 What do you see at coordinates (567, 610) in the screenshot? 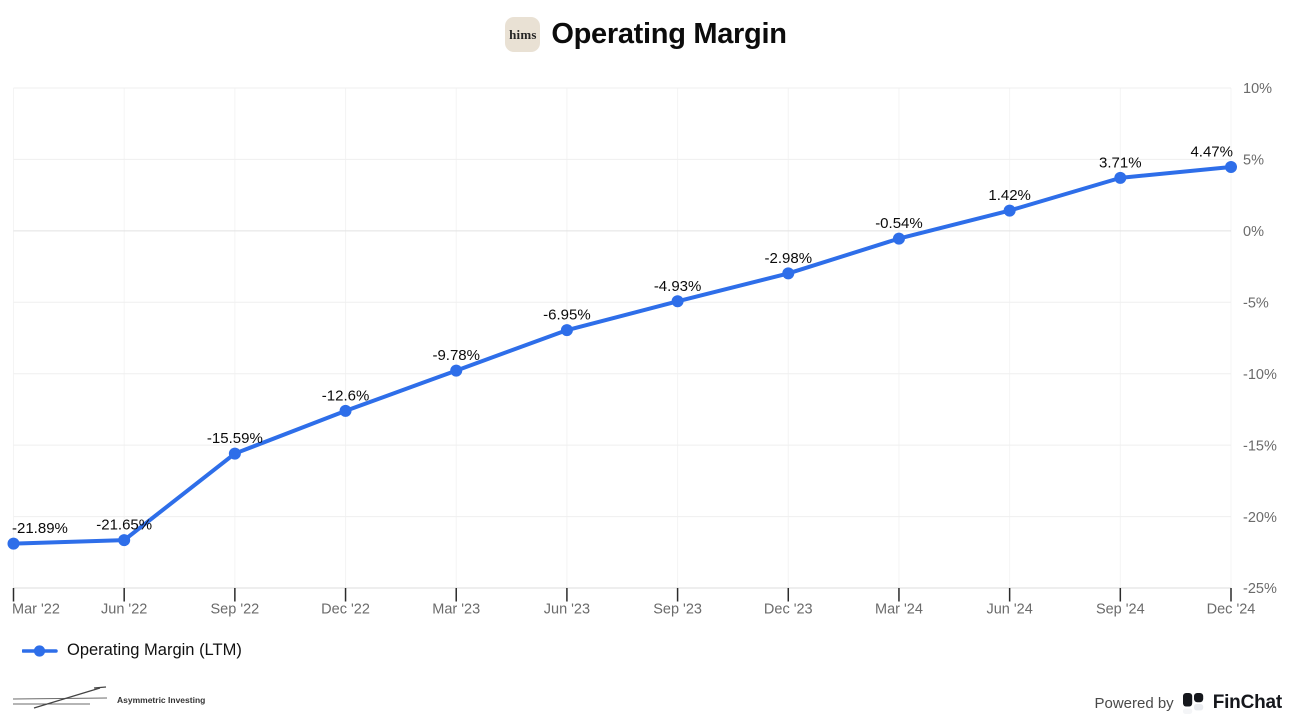
I see `x-axis-label: Jun '23` at bounding box center [567, 610].